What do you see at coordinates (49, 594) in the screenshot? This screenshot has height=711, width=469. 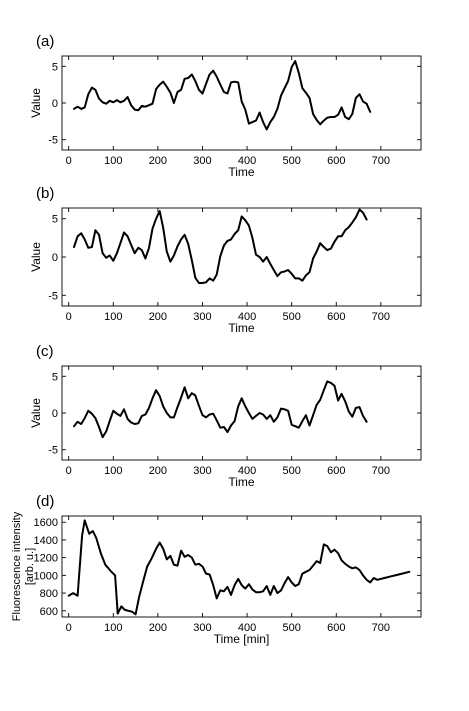 I see `y-tick-label: 800` at bounding box center [49, 594].